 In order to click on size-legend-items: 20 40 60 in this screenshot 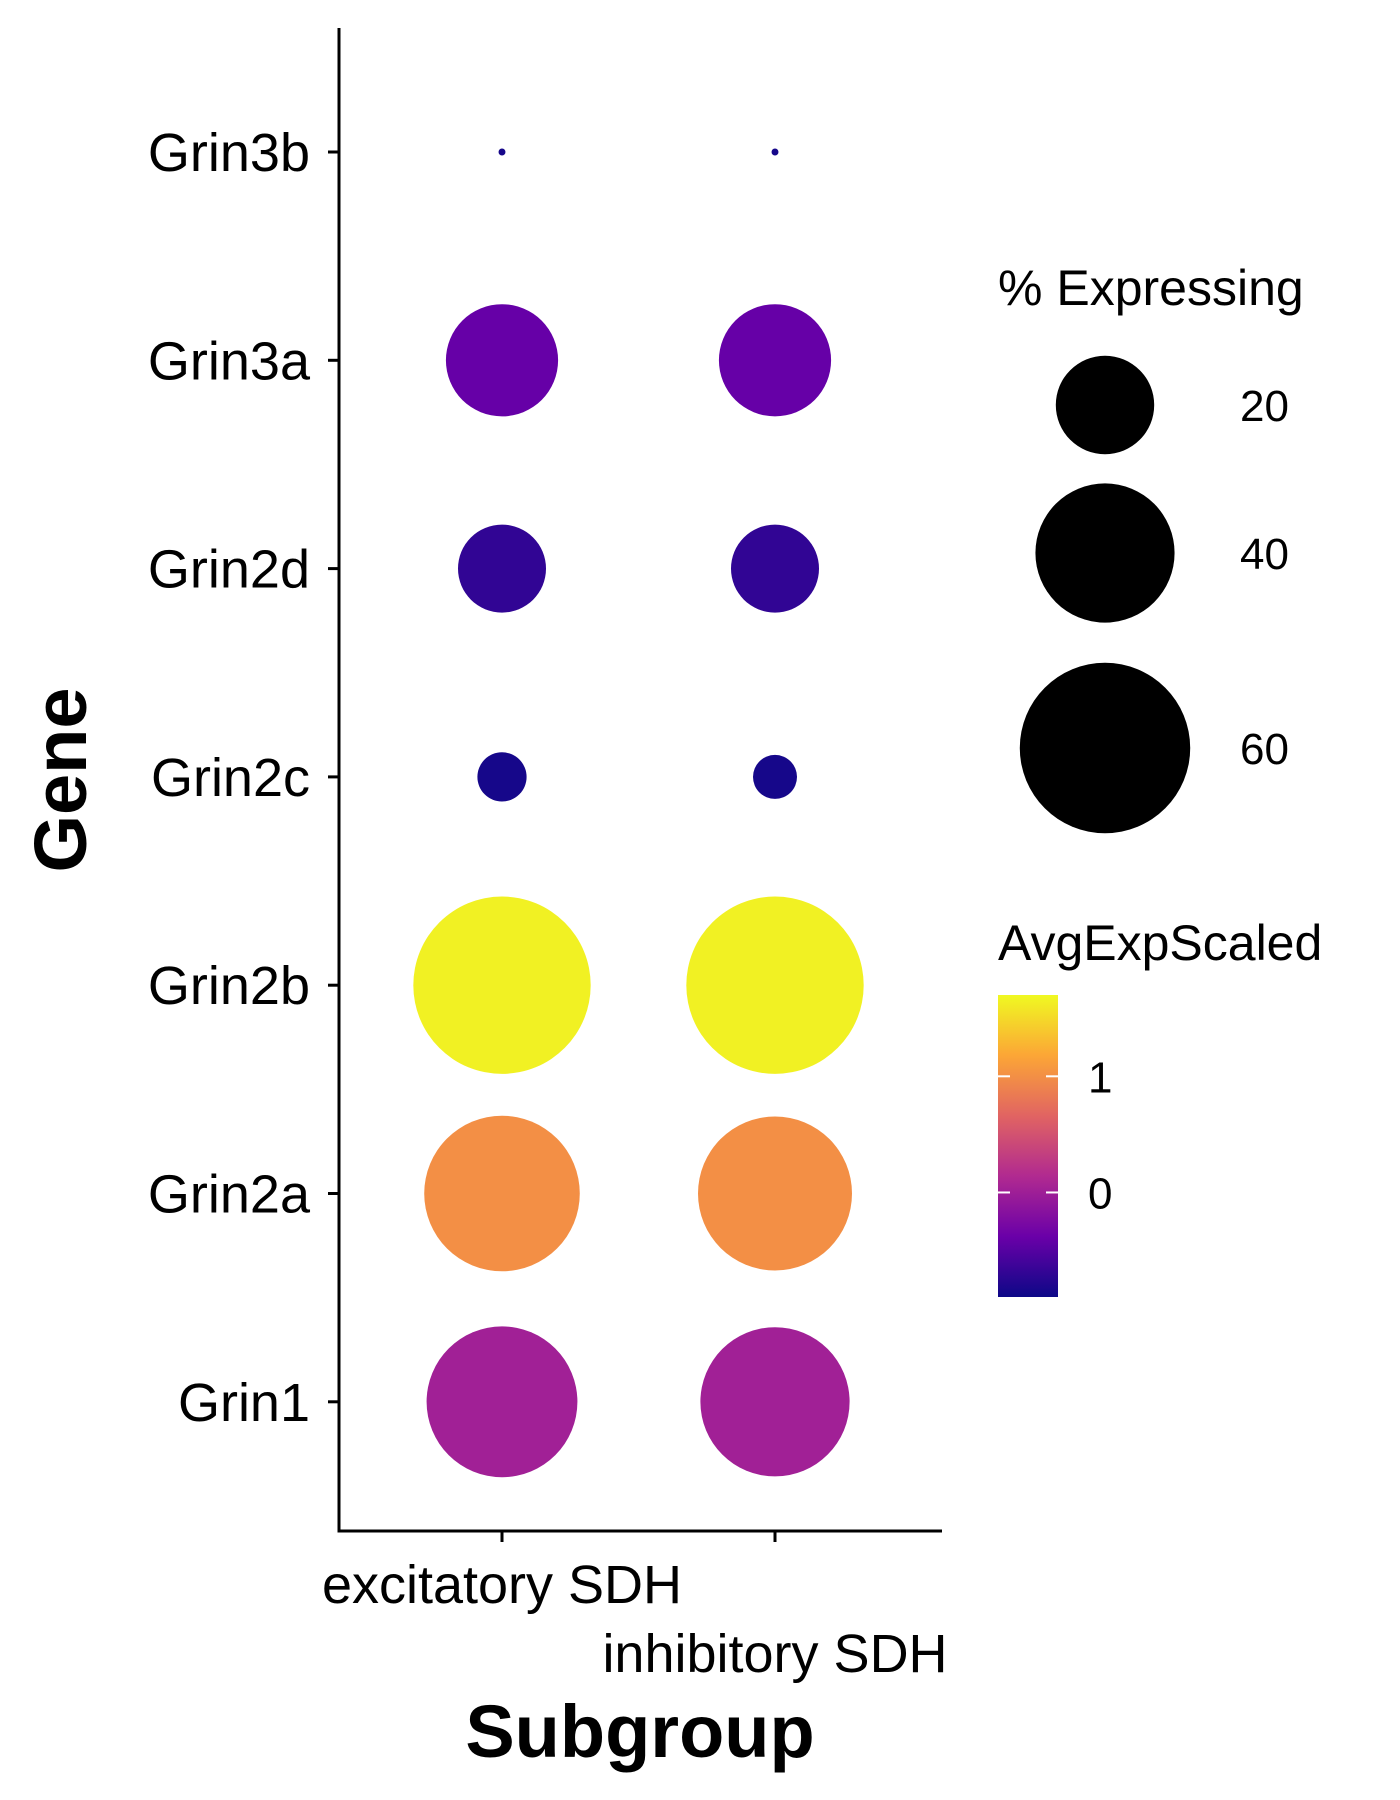, I will do `click(1154, 594)`.